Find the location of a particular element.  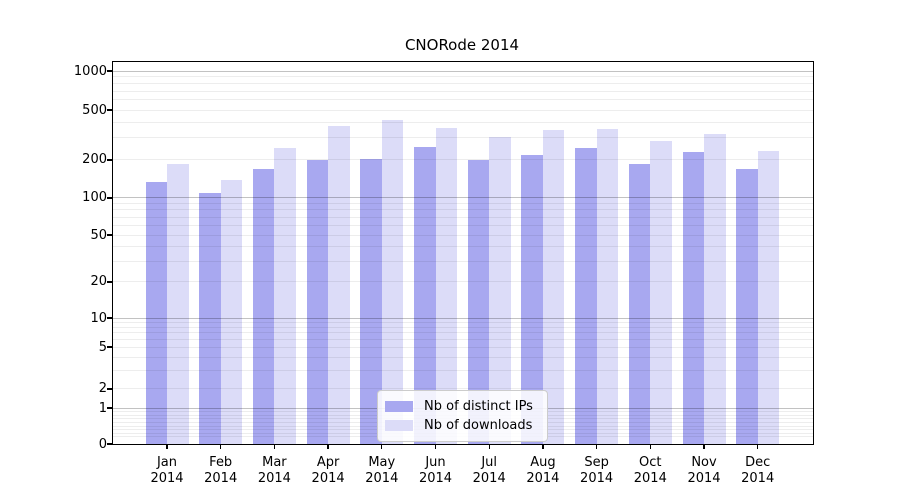

y-tick-label: 10 is located at coordinates (98, 318).